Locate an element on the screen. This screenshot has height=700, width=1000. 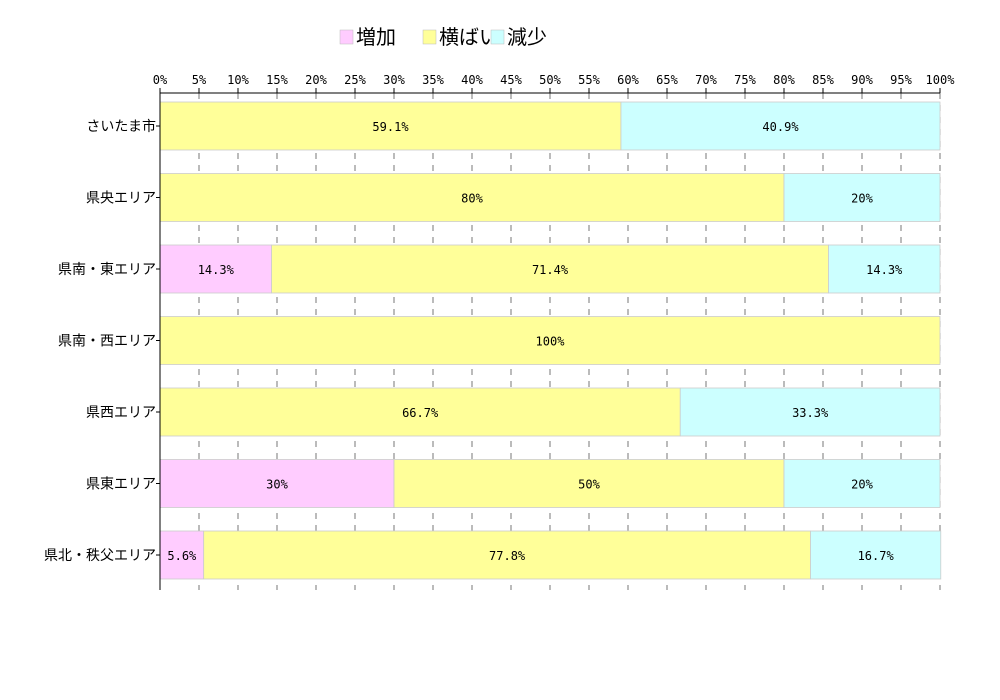
data-label: 59.1% is located at coordinates (390, 127).